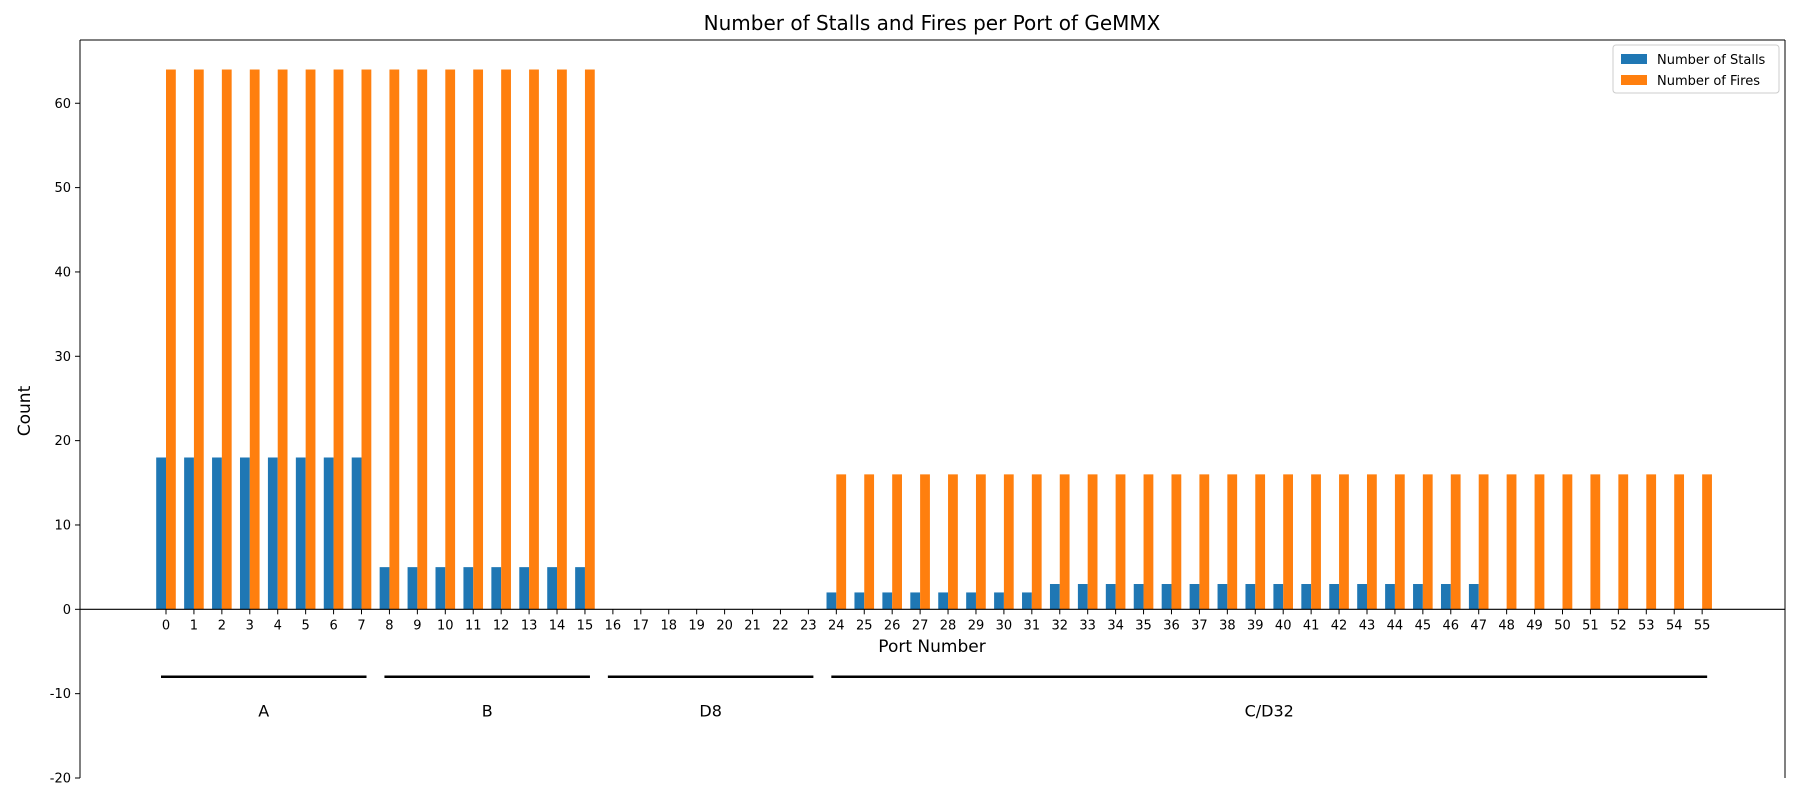  Describe the element at coordinates (1311, 625) in the screenshot. I see `x-tick-label: 41` at that location.